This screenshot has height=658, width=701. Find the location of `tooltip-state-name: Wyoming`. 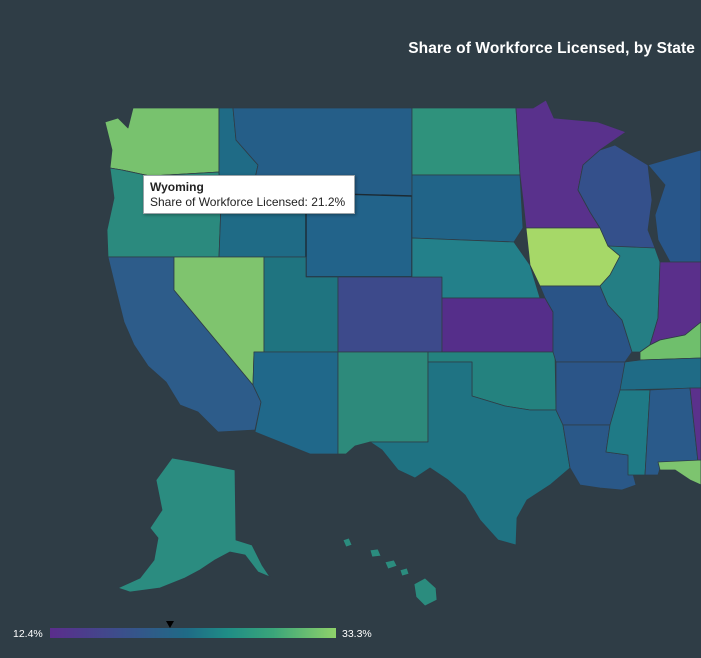

tooltip-state-name: Wyoming is located at coordinates (177, 187).